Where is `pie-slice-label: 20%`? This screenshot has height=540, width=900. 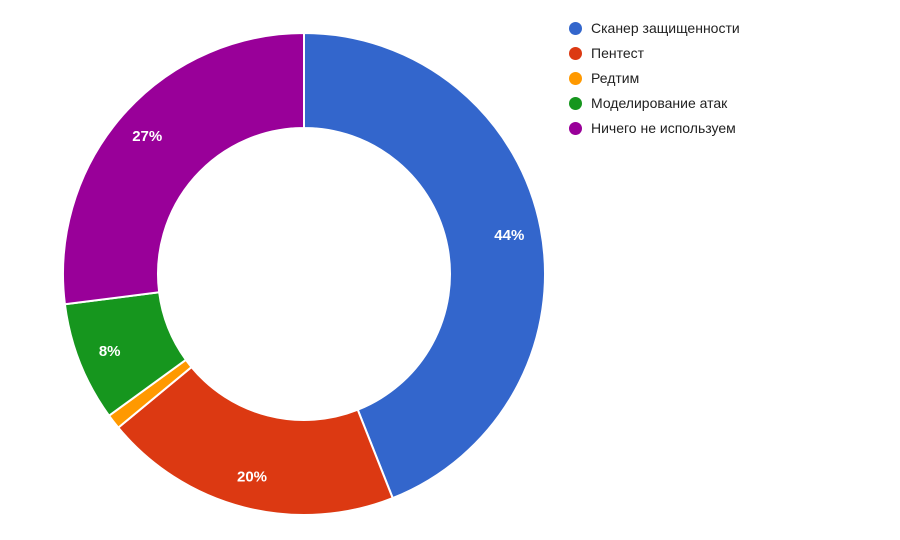 pie-slice-label: 20% is located at coordinates (252, 477).